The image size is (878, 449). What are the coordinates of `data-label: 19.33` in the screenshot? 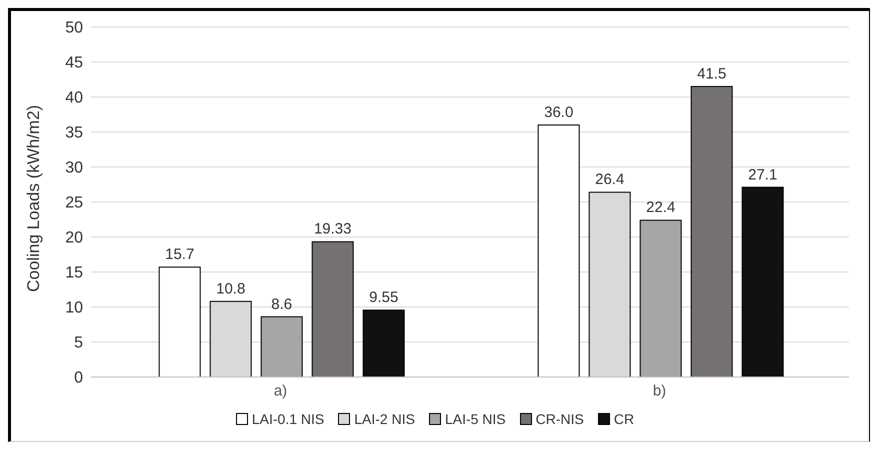 It's located at (333, 229).